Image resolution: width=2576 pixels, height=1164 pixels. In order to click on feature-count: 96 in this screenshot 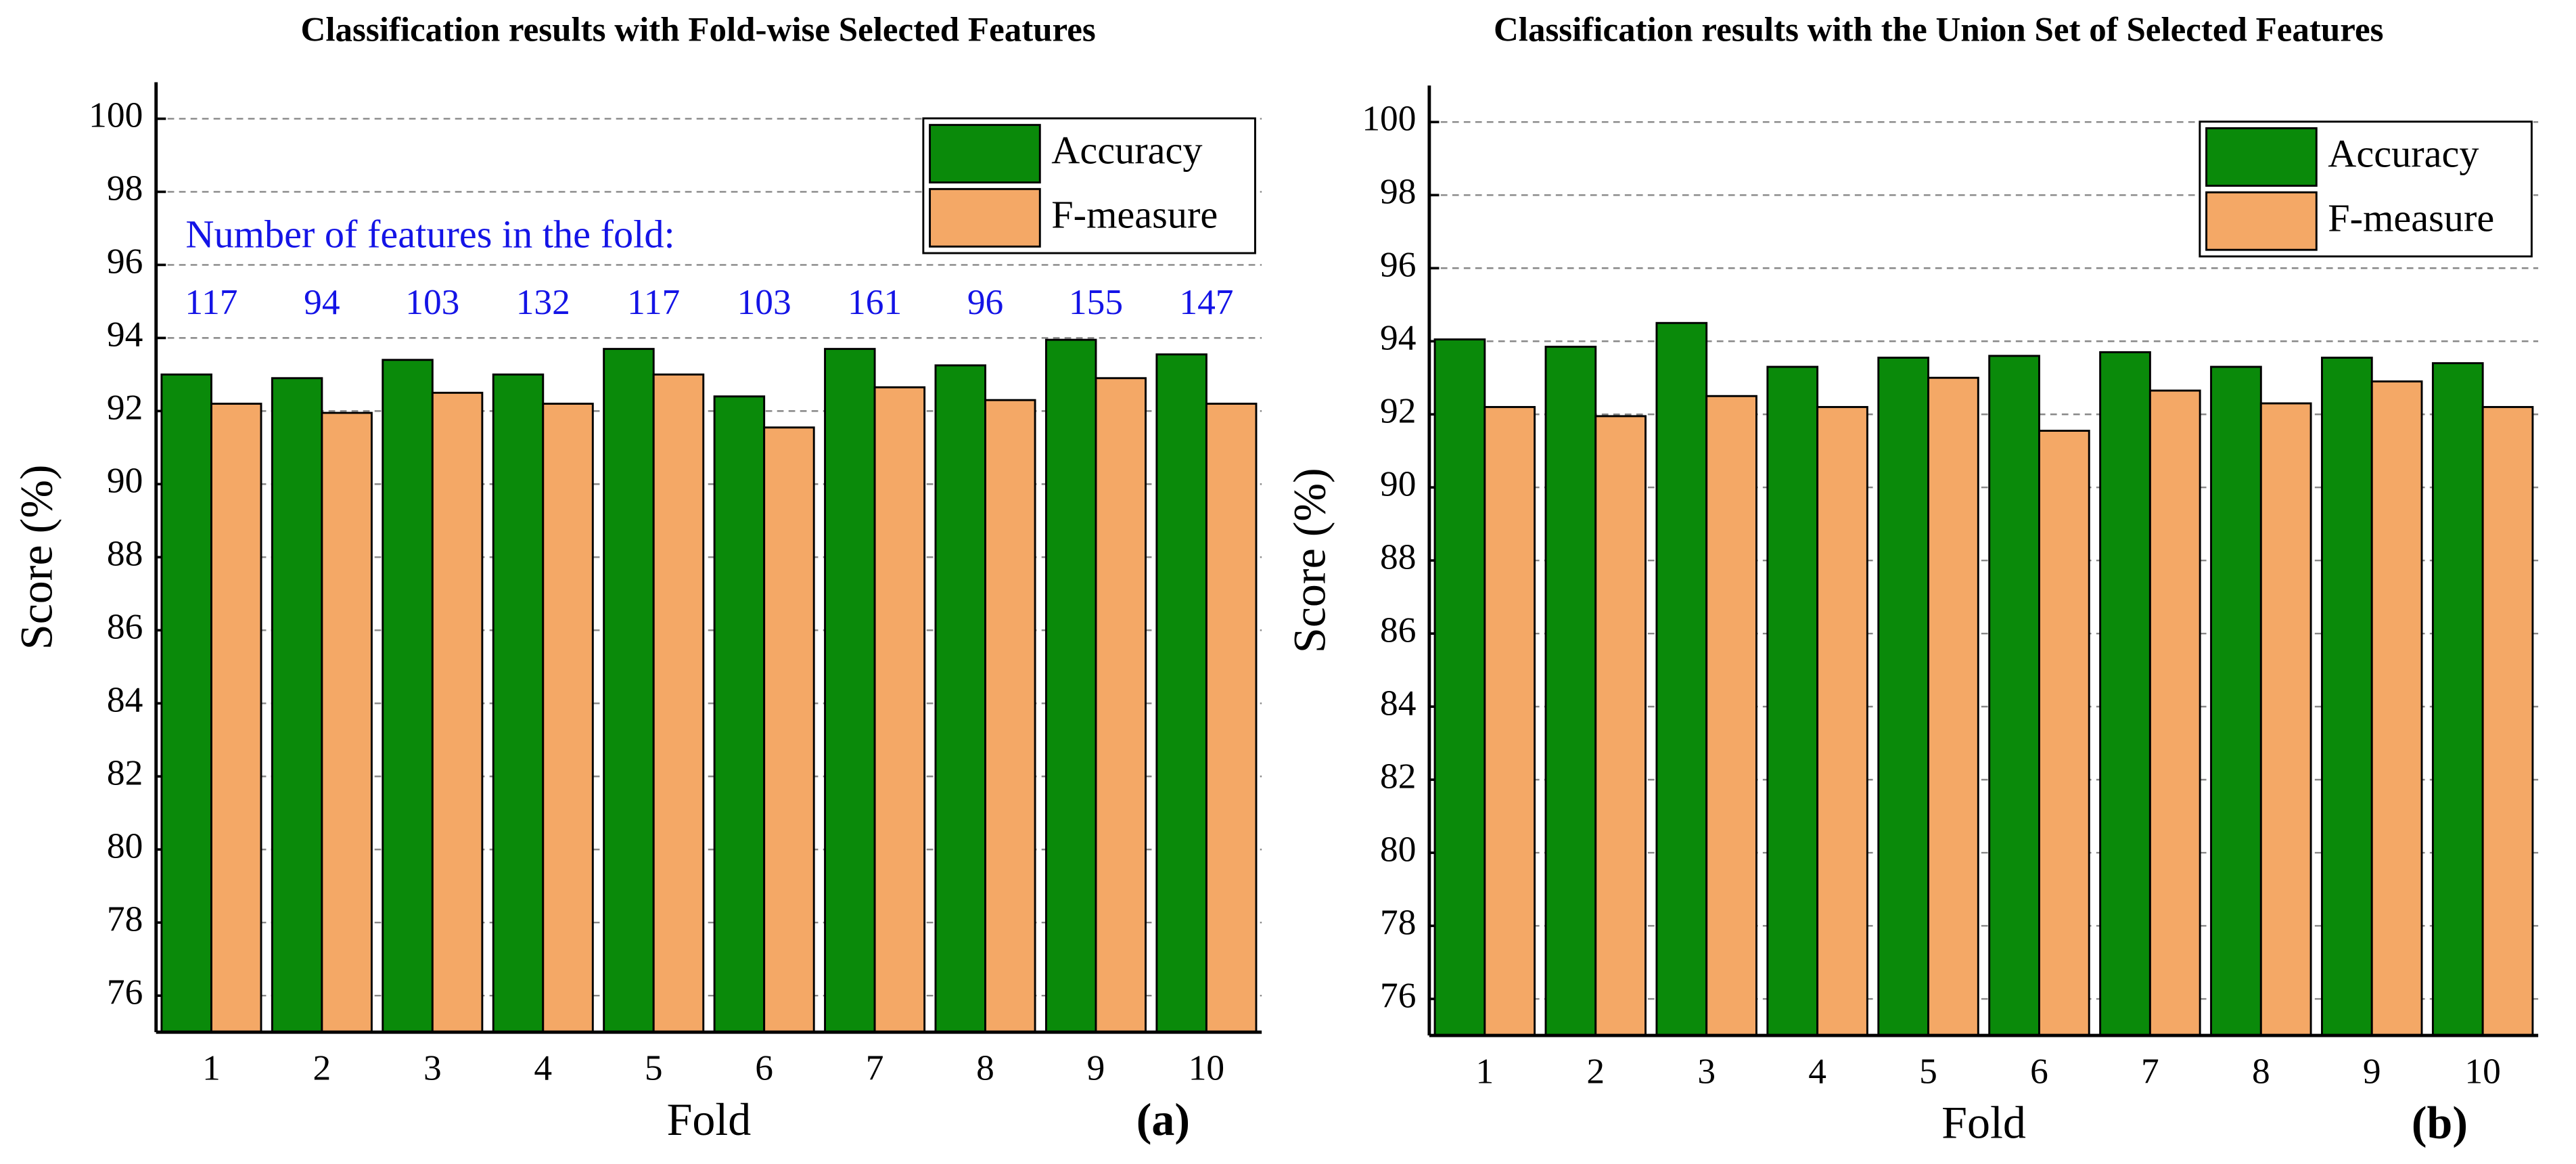, I will do `click(985, 302)`.